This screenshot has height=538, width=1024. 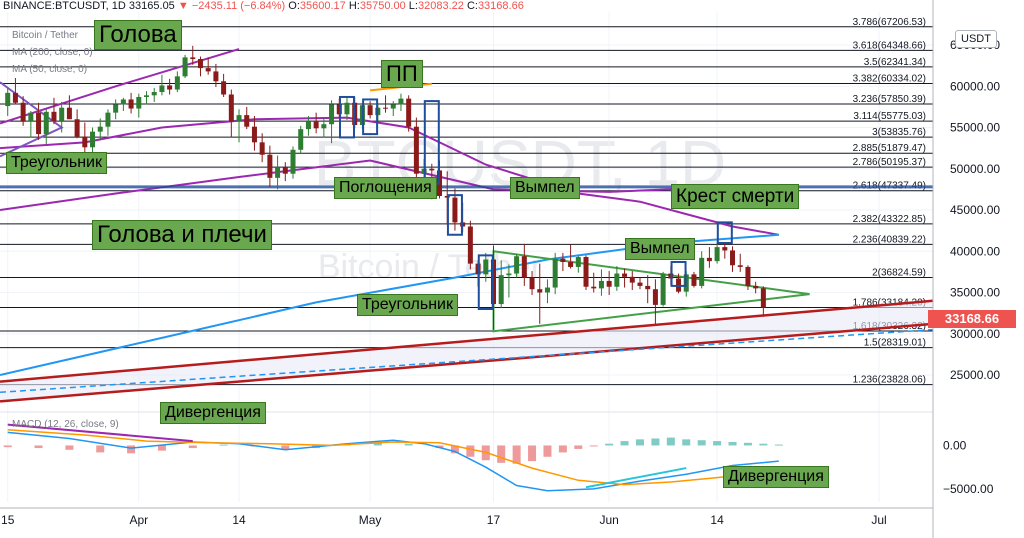 I want to click on fib-level-label: 3(53835.76), so click(x=899, y=132).